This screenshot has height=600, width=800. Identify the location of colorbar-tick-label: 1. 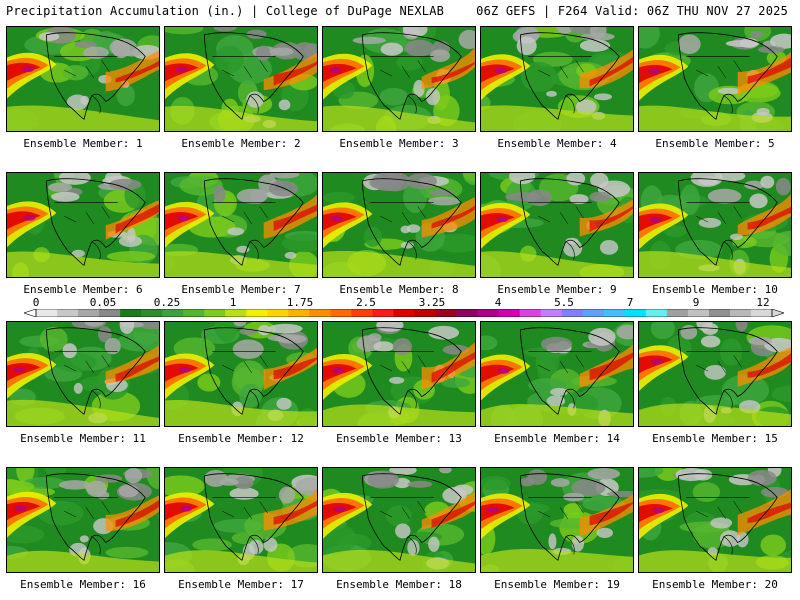
(233, 302).